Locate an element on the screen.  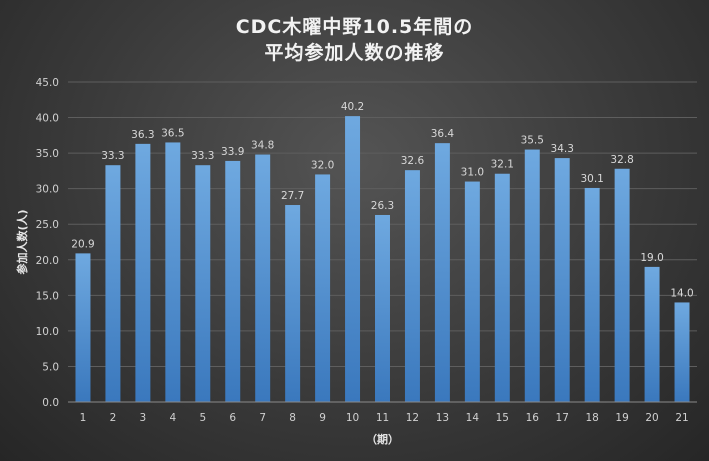
data-label: 32.1 is located at coordinates (502, 165).